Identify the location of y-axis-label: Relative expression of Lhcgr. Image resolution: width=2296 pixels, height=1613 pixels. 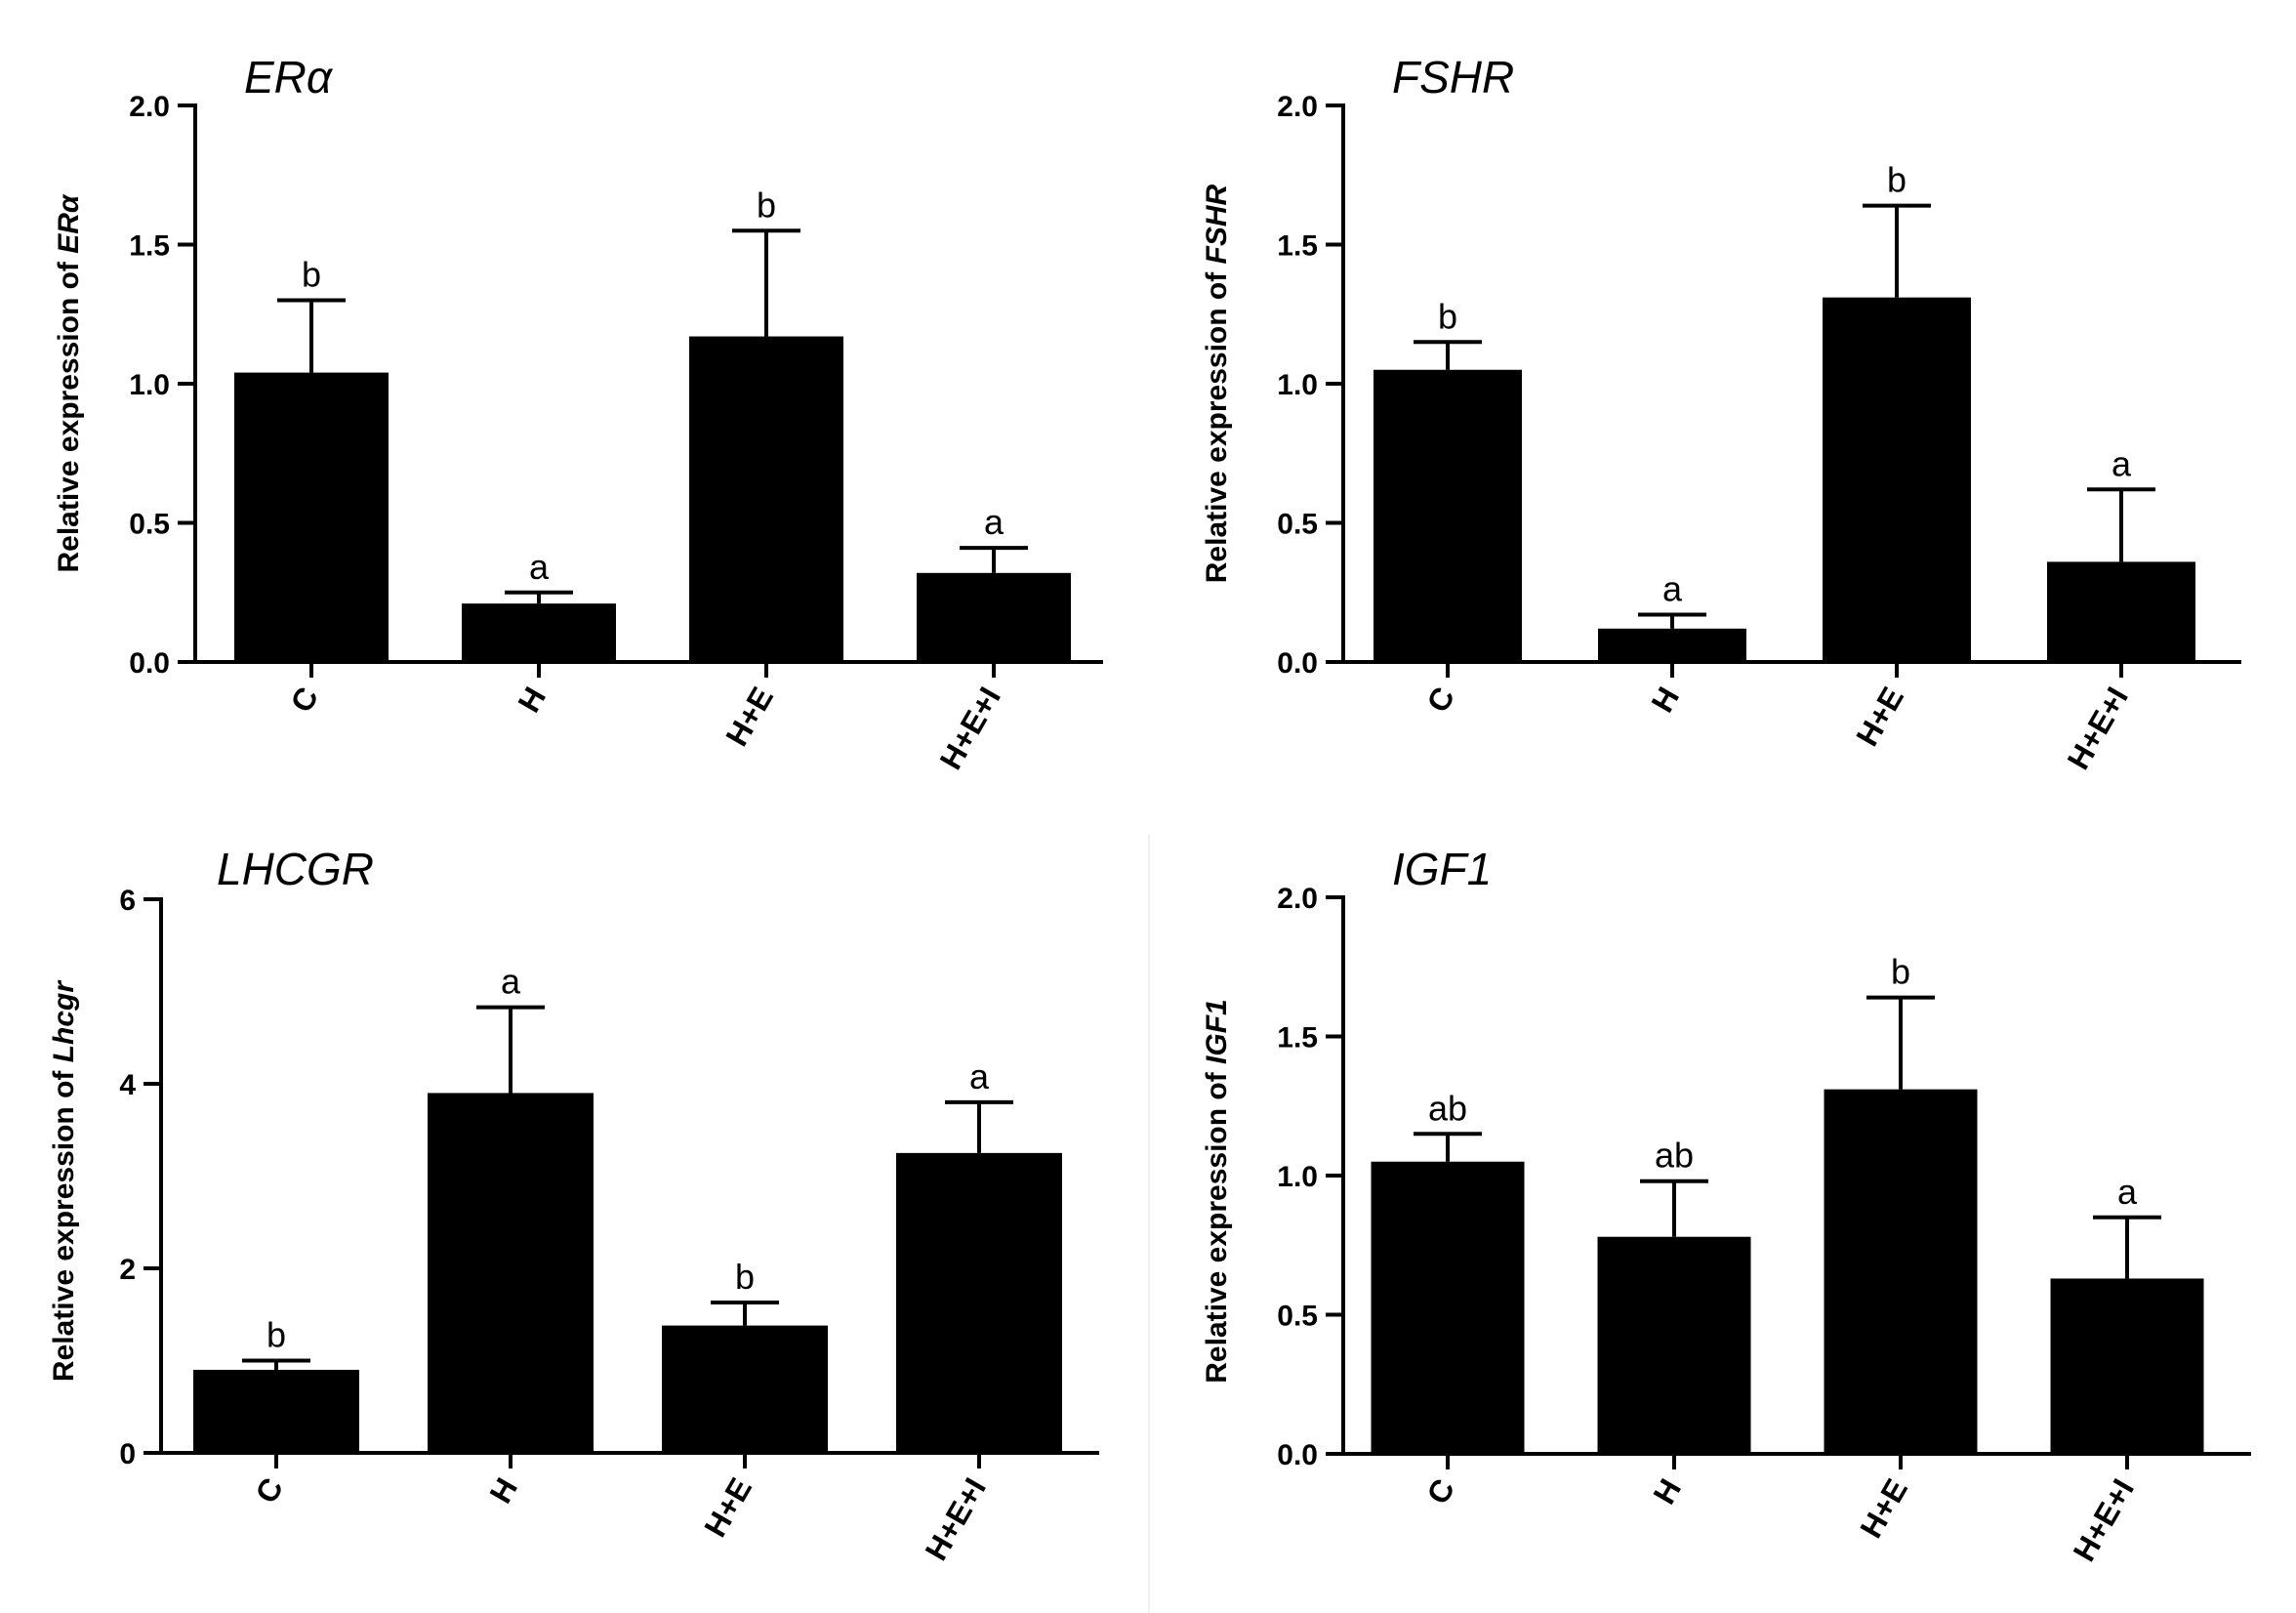
(64, 1181).